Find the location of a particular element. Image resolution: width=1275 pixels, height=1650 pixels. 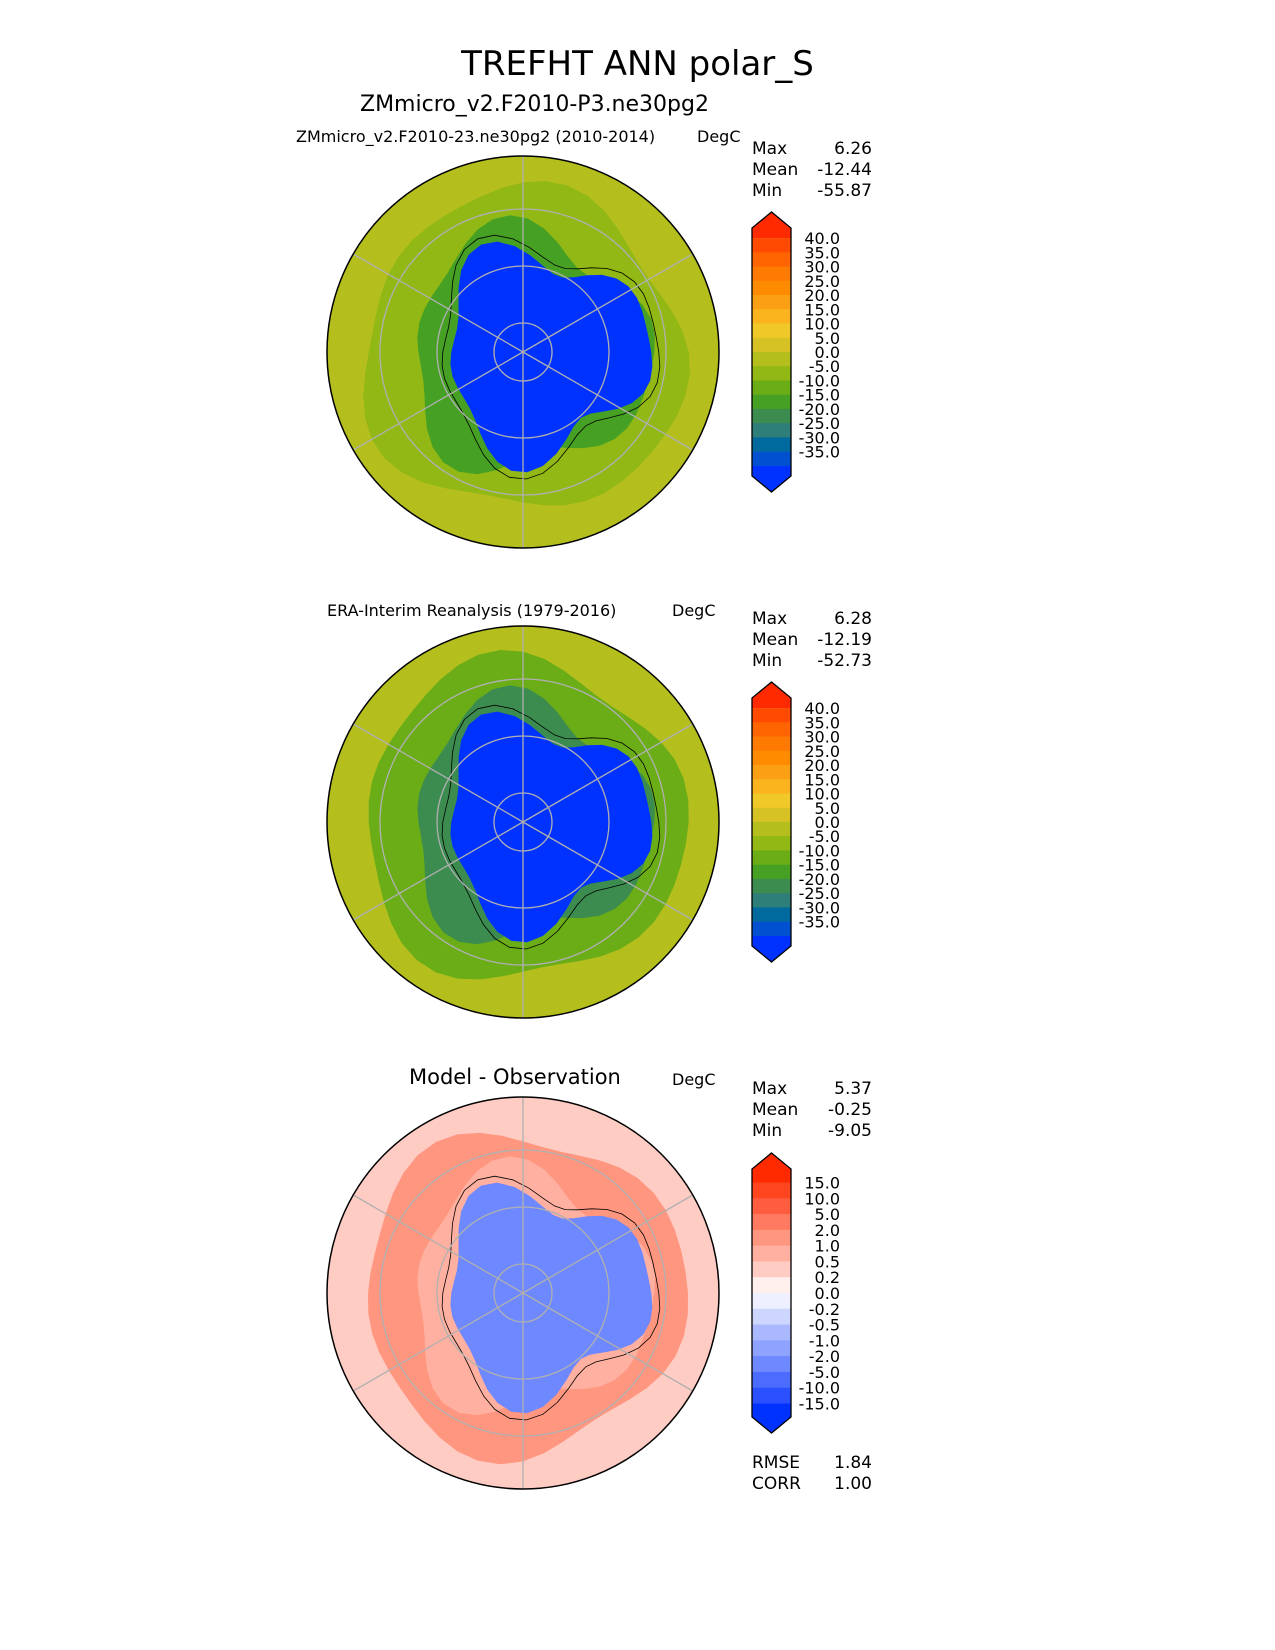

panel1-title: ZMmicro_v2.F2010-P3.ne30pg2 is located at coordinates (534, 104).